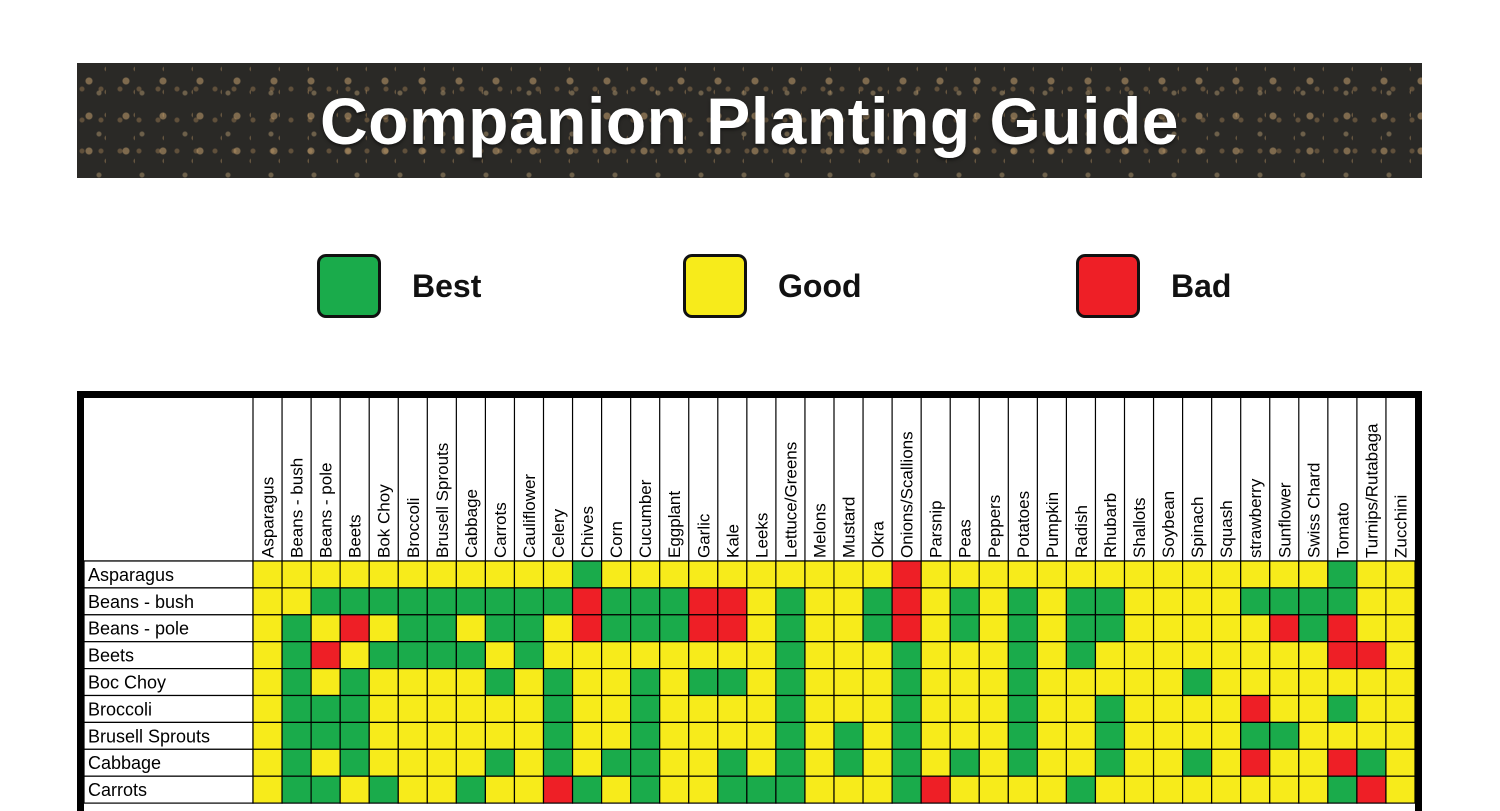 The width and height of the screenshot is (1500, 811). I want to click on column-header: Beans - bush, so click(297, 508).